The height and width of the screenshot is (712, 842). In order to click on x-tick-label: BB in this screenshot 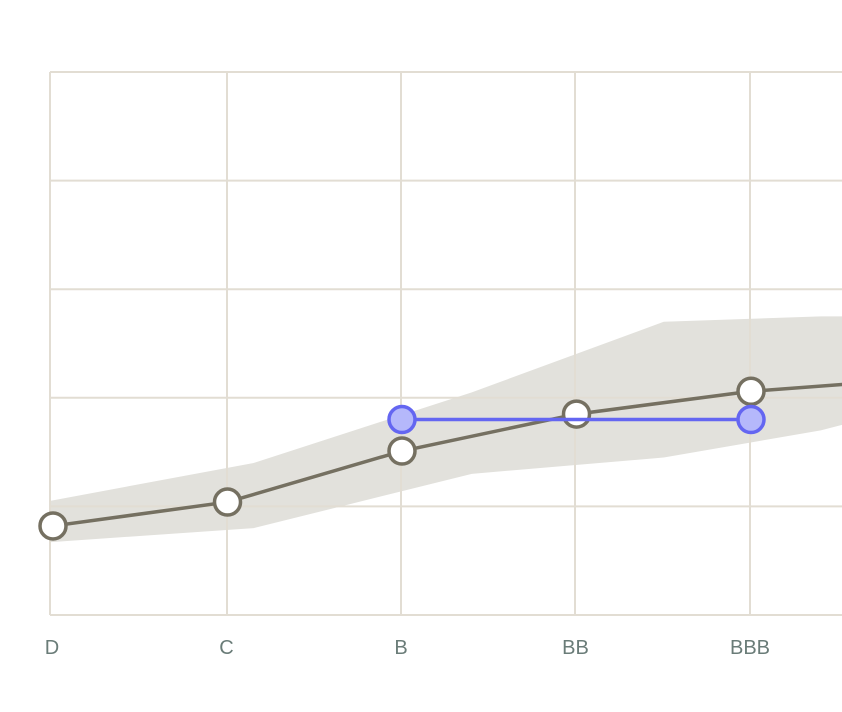, I will do `click(575, 648)`.